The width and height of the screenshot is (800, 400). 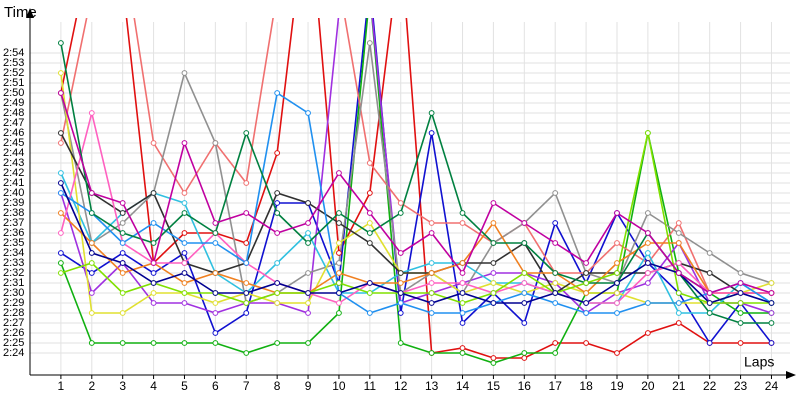 I want to click on y-tick-label: 2:51, so click(x=13, y=83).